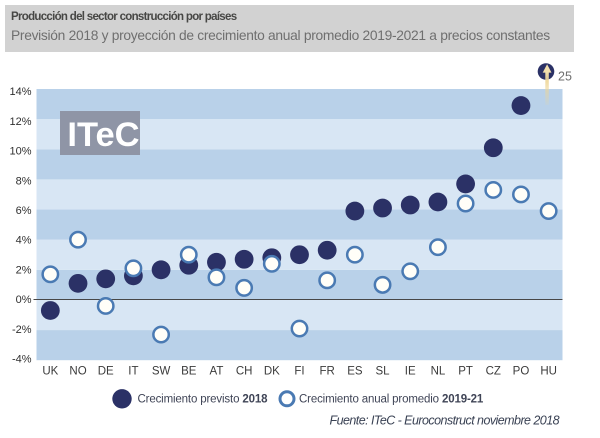 Image resolution: width=600 pixels, height=438 pixels. I want to click on svg-text: 12%, so click(20, 122).